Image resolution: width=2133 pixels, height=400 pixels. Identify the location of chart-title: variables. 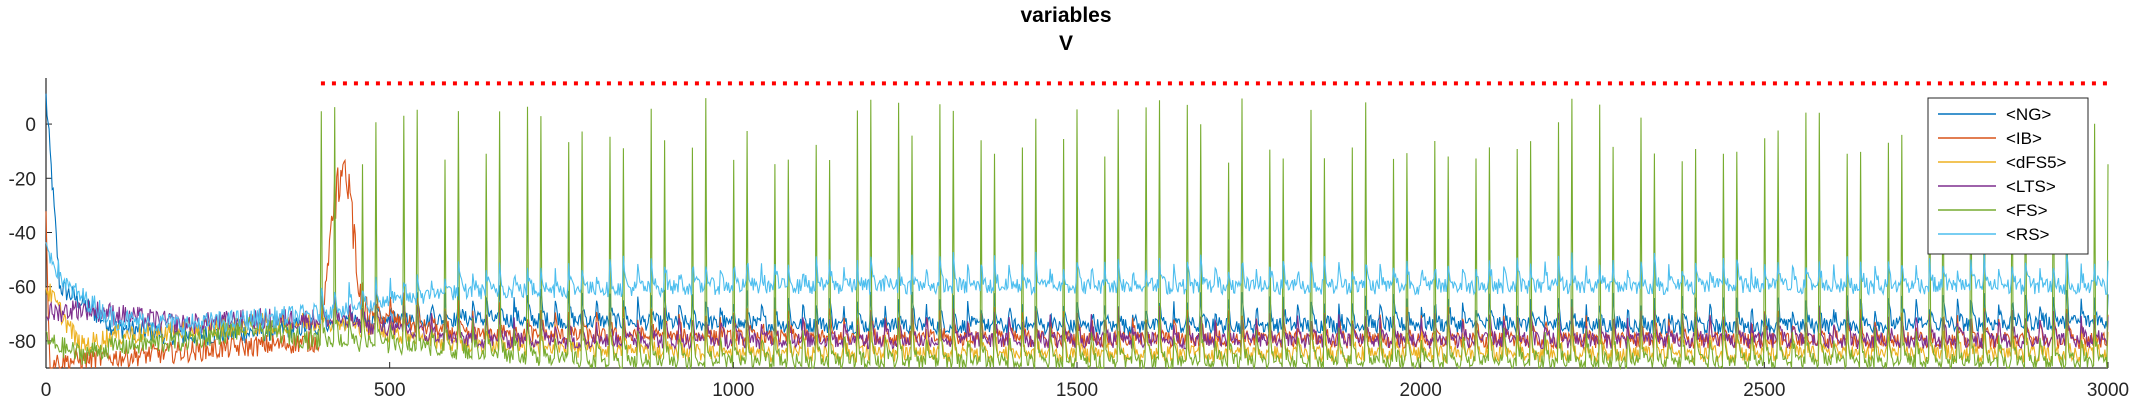
(1065, 15).